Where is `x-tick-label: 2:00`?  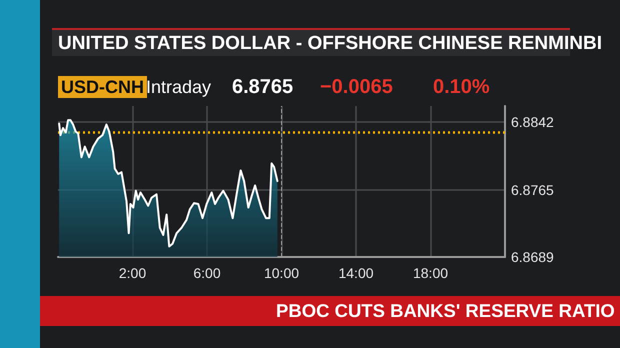 x-tick-label: 2:00 is located at coordinates (132, 273).